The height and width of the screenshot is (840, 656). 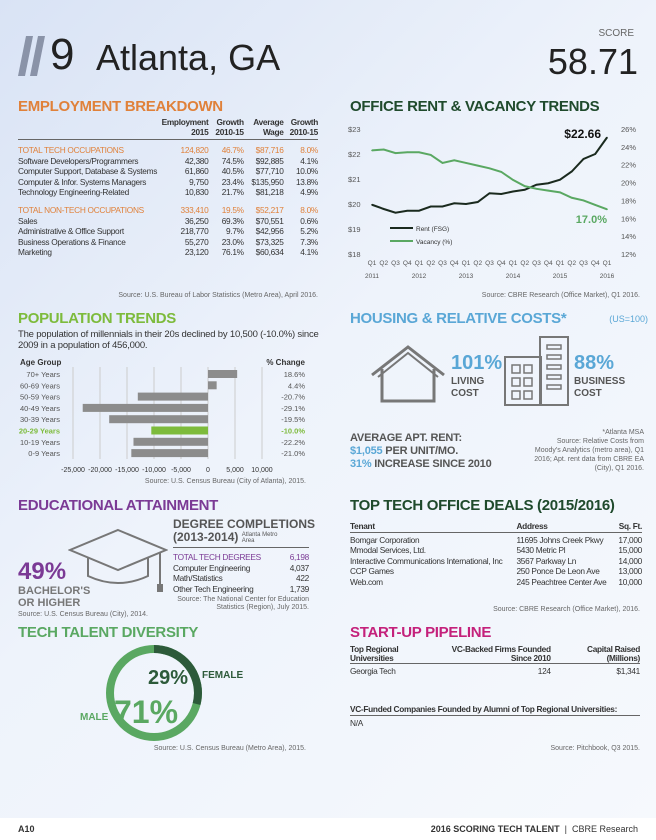 What do you see at coordinates (97, 318) in the screenshot?
I see `population-title: POPULATION TRENDS` at bounding box center [97, 318].